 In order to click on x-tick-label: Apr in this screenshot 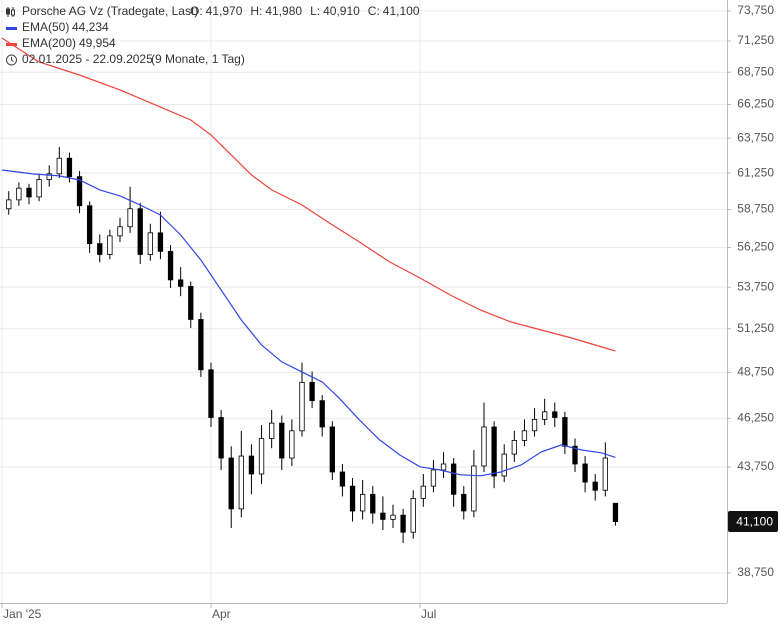, I will do `click(221, 614)`.